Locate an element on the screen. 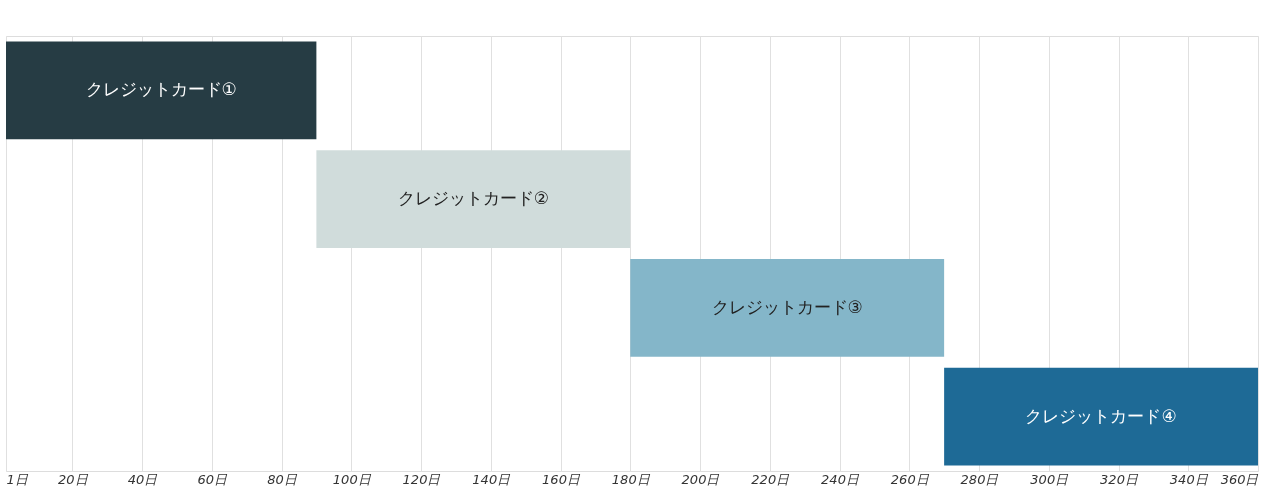 The width and height of the screenshot is (1280, 502). x-tick-label: 340日 is located at coordinates (1189, 479).